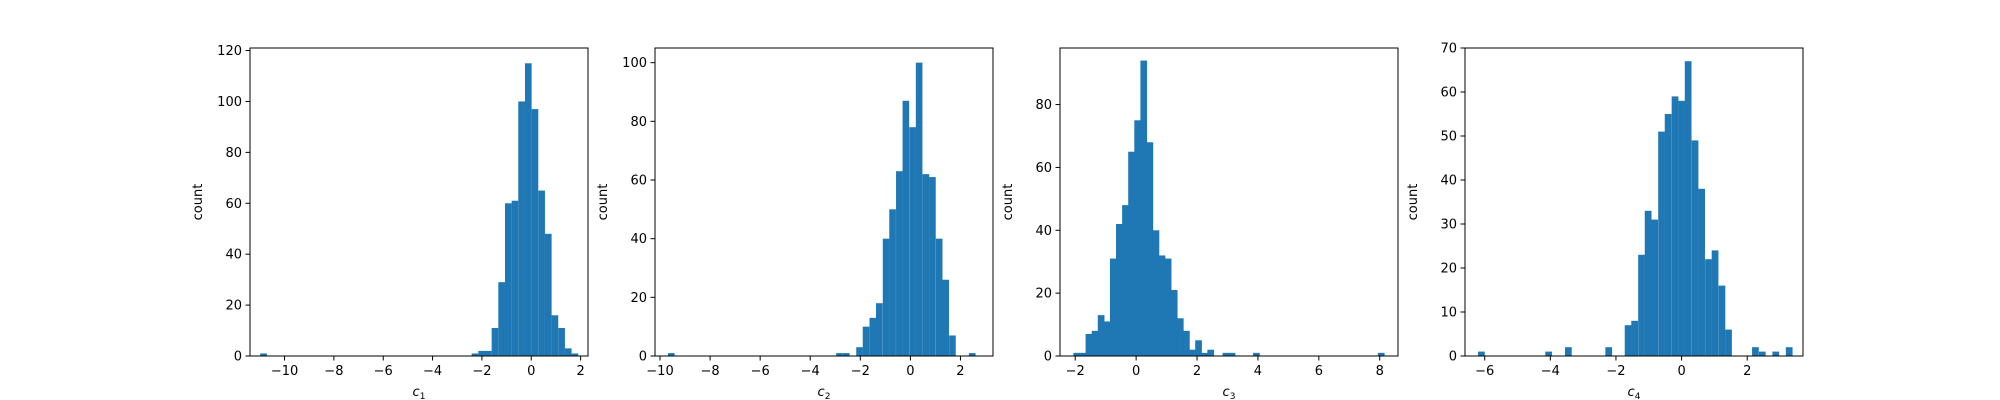 The image size is (2000, 400). What do you see at coordinates (828, 396) in the screenshot?
I see `x-axis-label-subscript: 2` at bounding box center [828, 396].